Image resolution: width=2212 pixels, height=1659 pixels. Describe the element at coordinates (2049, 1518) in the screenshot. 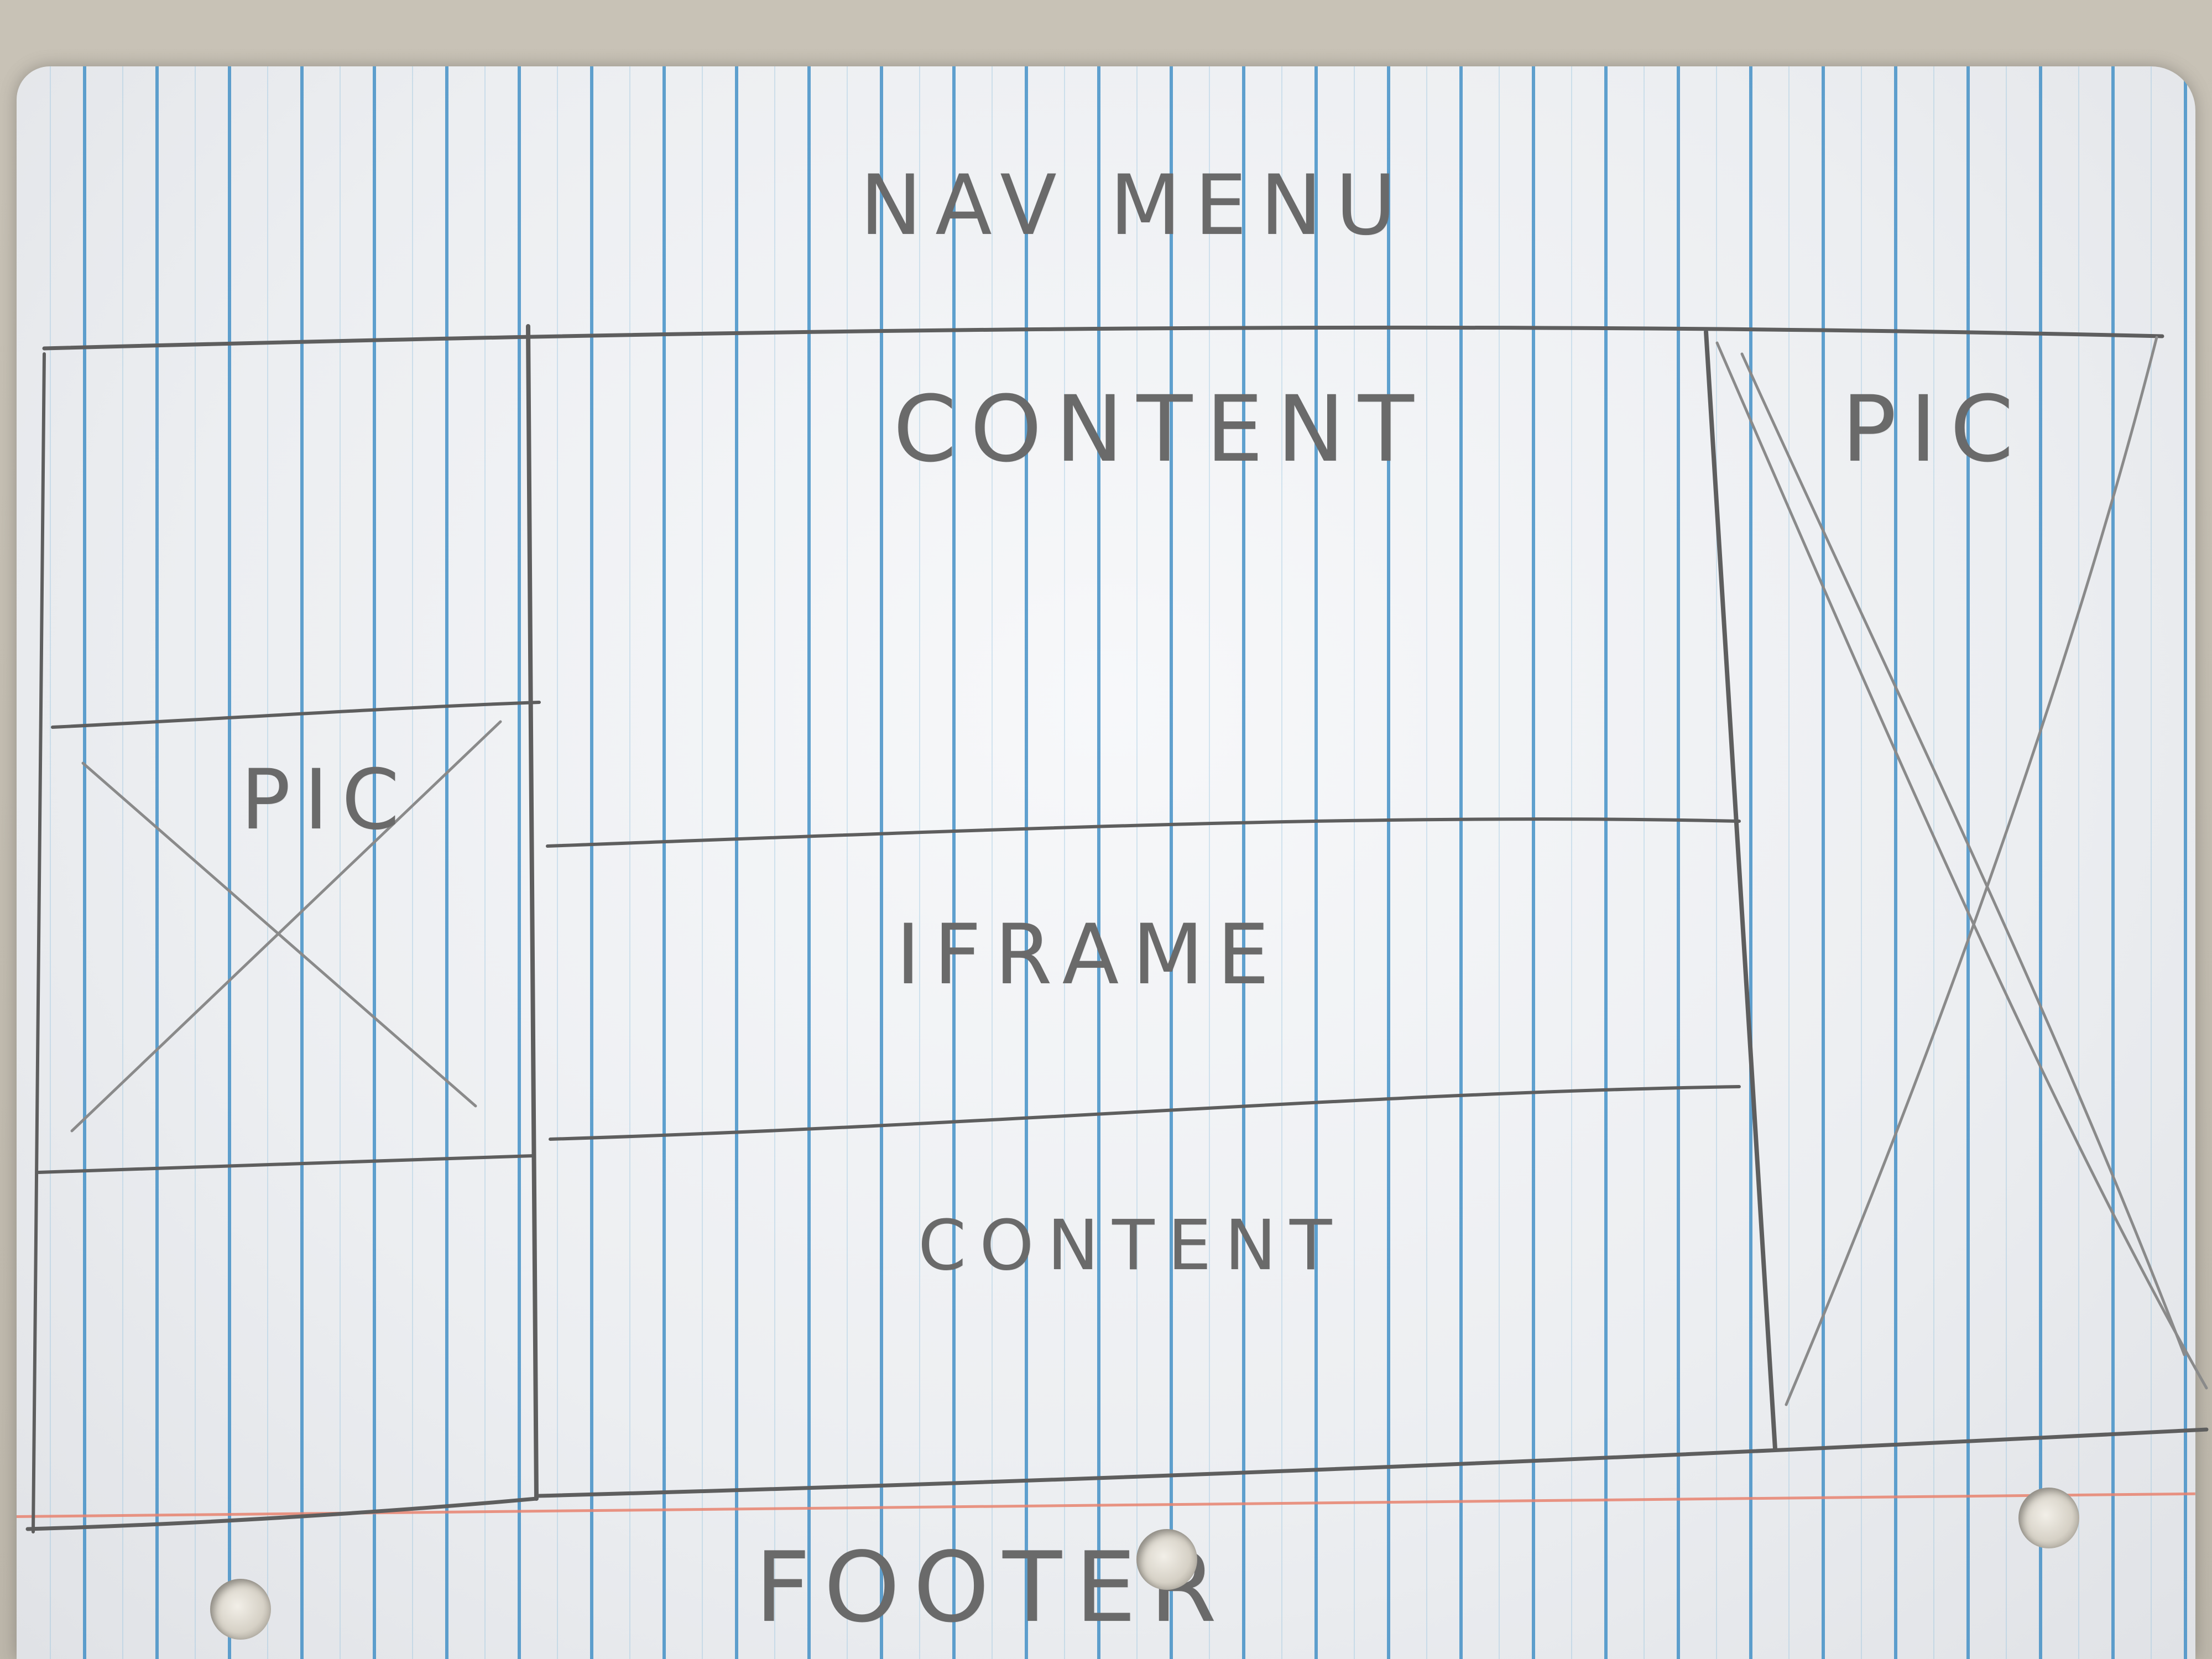

I see `binder-hole-right` at that location.